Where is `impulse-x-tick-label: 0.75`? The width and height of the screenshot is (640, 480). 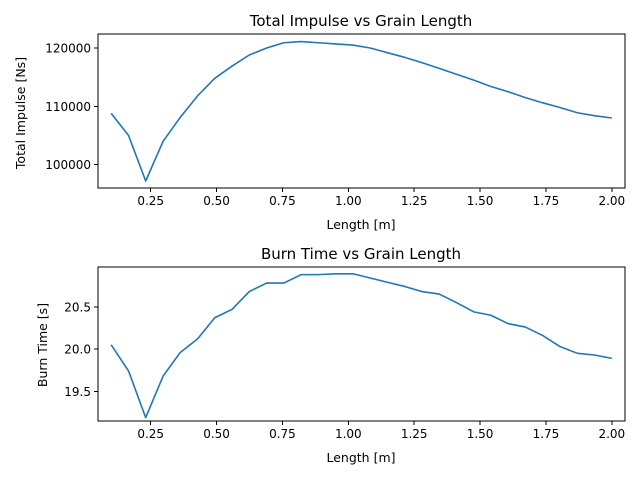
impulse-x-tick-label: 0.75 is located at coordinates (282, 201).